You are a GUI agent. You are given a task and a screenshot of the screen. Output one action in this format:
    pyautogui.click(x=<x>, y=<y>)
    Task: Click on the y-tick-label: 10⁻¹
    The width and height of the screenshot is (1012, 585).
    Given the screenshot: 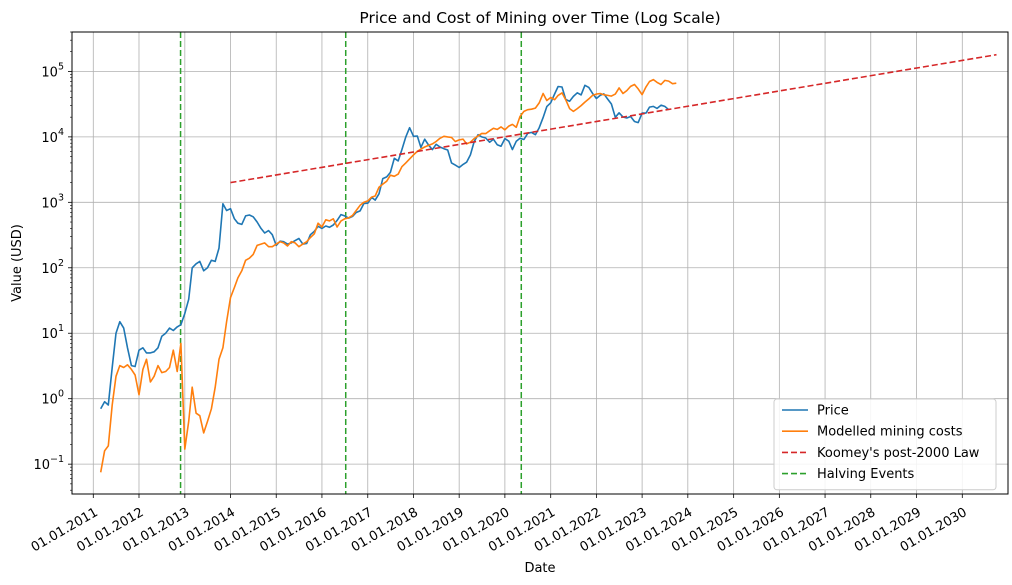 What is the action you would take?
    pyautogui.click(x=48, y=463)
    